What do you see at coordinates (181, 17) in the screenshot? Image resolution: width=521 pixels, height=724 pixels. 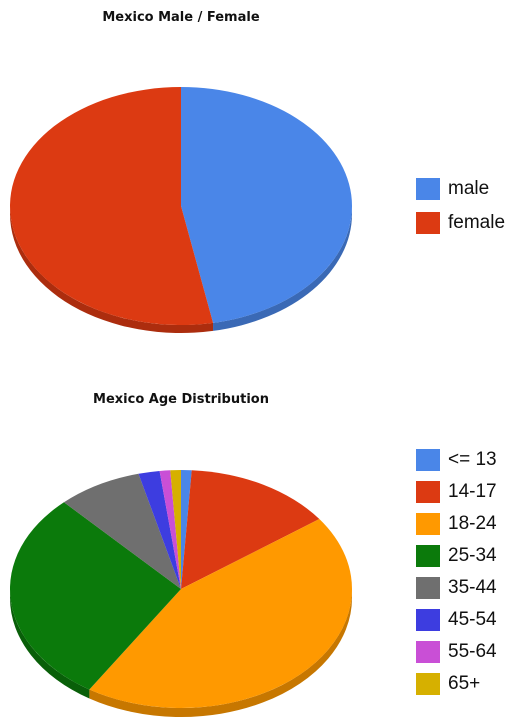 I see `chart-title: Mexico Male / Female` at bounding box center [181, 17].